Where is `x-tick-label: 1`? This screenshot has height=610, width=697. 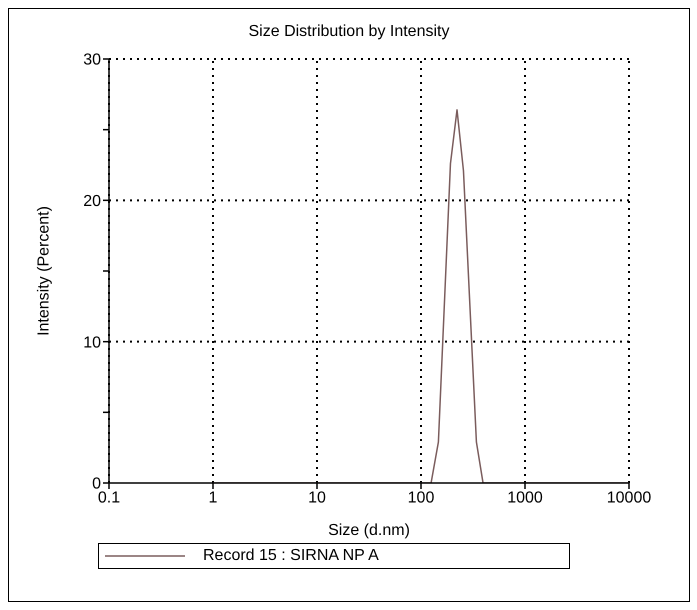
x-tick-label: 1 is located at coordinates (213, 497).